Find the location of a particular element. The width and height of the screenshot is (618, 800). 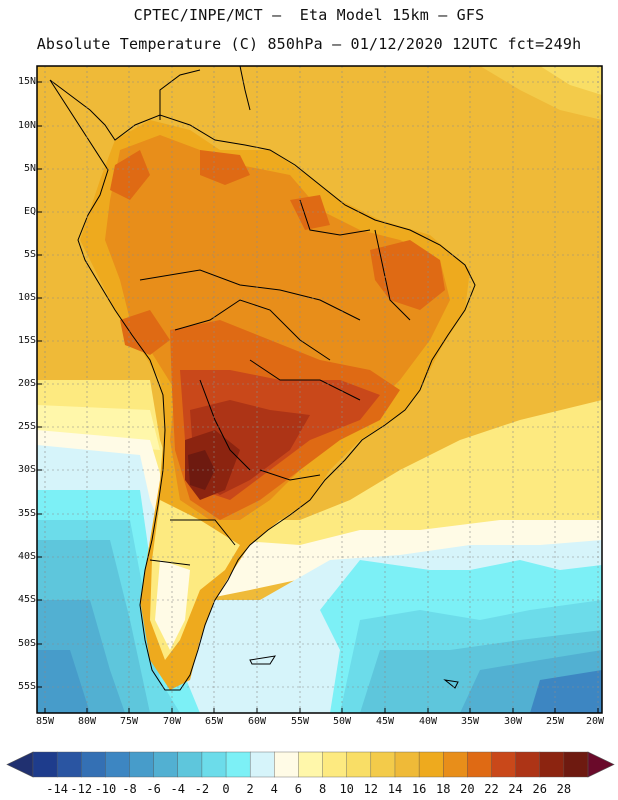

lon-label-60w: 60W is located at coordinates (257, 721).